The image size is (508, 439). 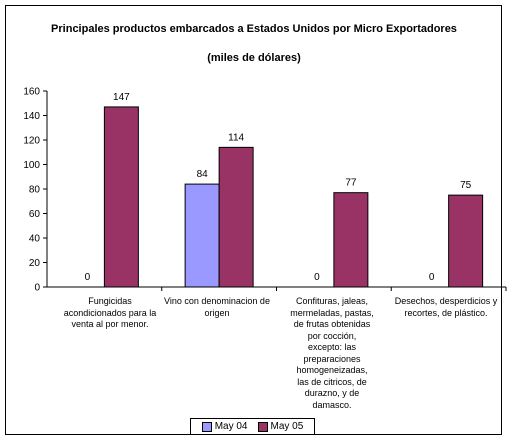 What do you see at coordinates (217, 307) in the screenshot?
I see `category-label-2: Vino con denominacion de origen` at bounding box center [217, 307].